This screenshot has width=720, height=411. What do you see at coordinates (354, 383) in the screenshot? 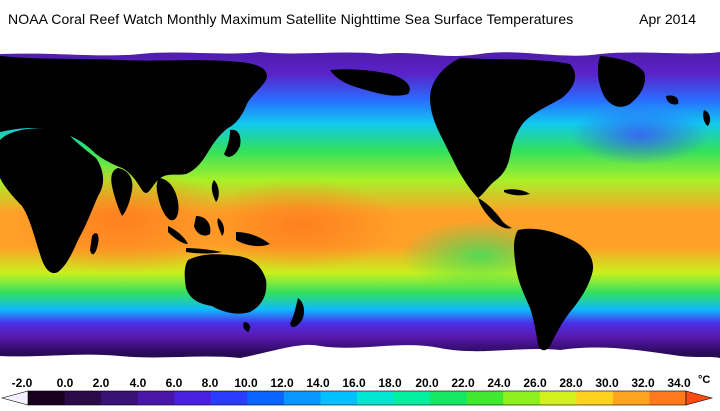
I see `tick-label: 16.0` at bounding box center [354, 383].